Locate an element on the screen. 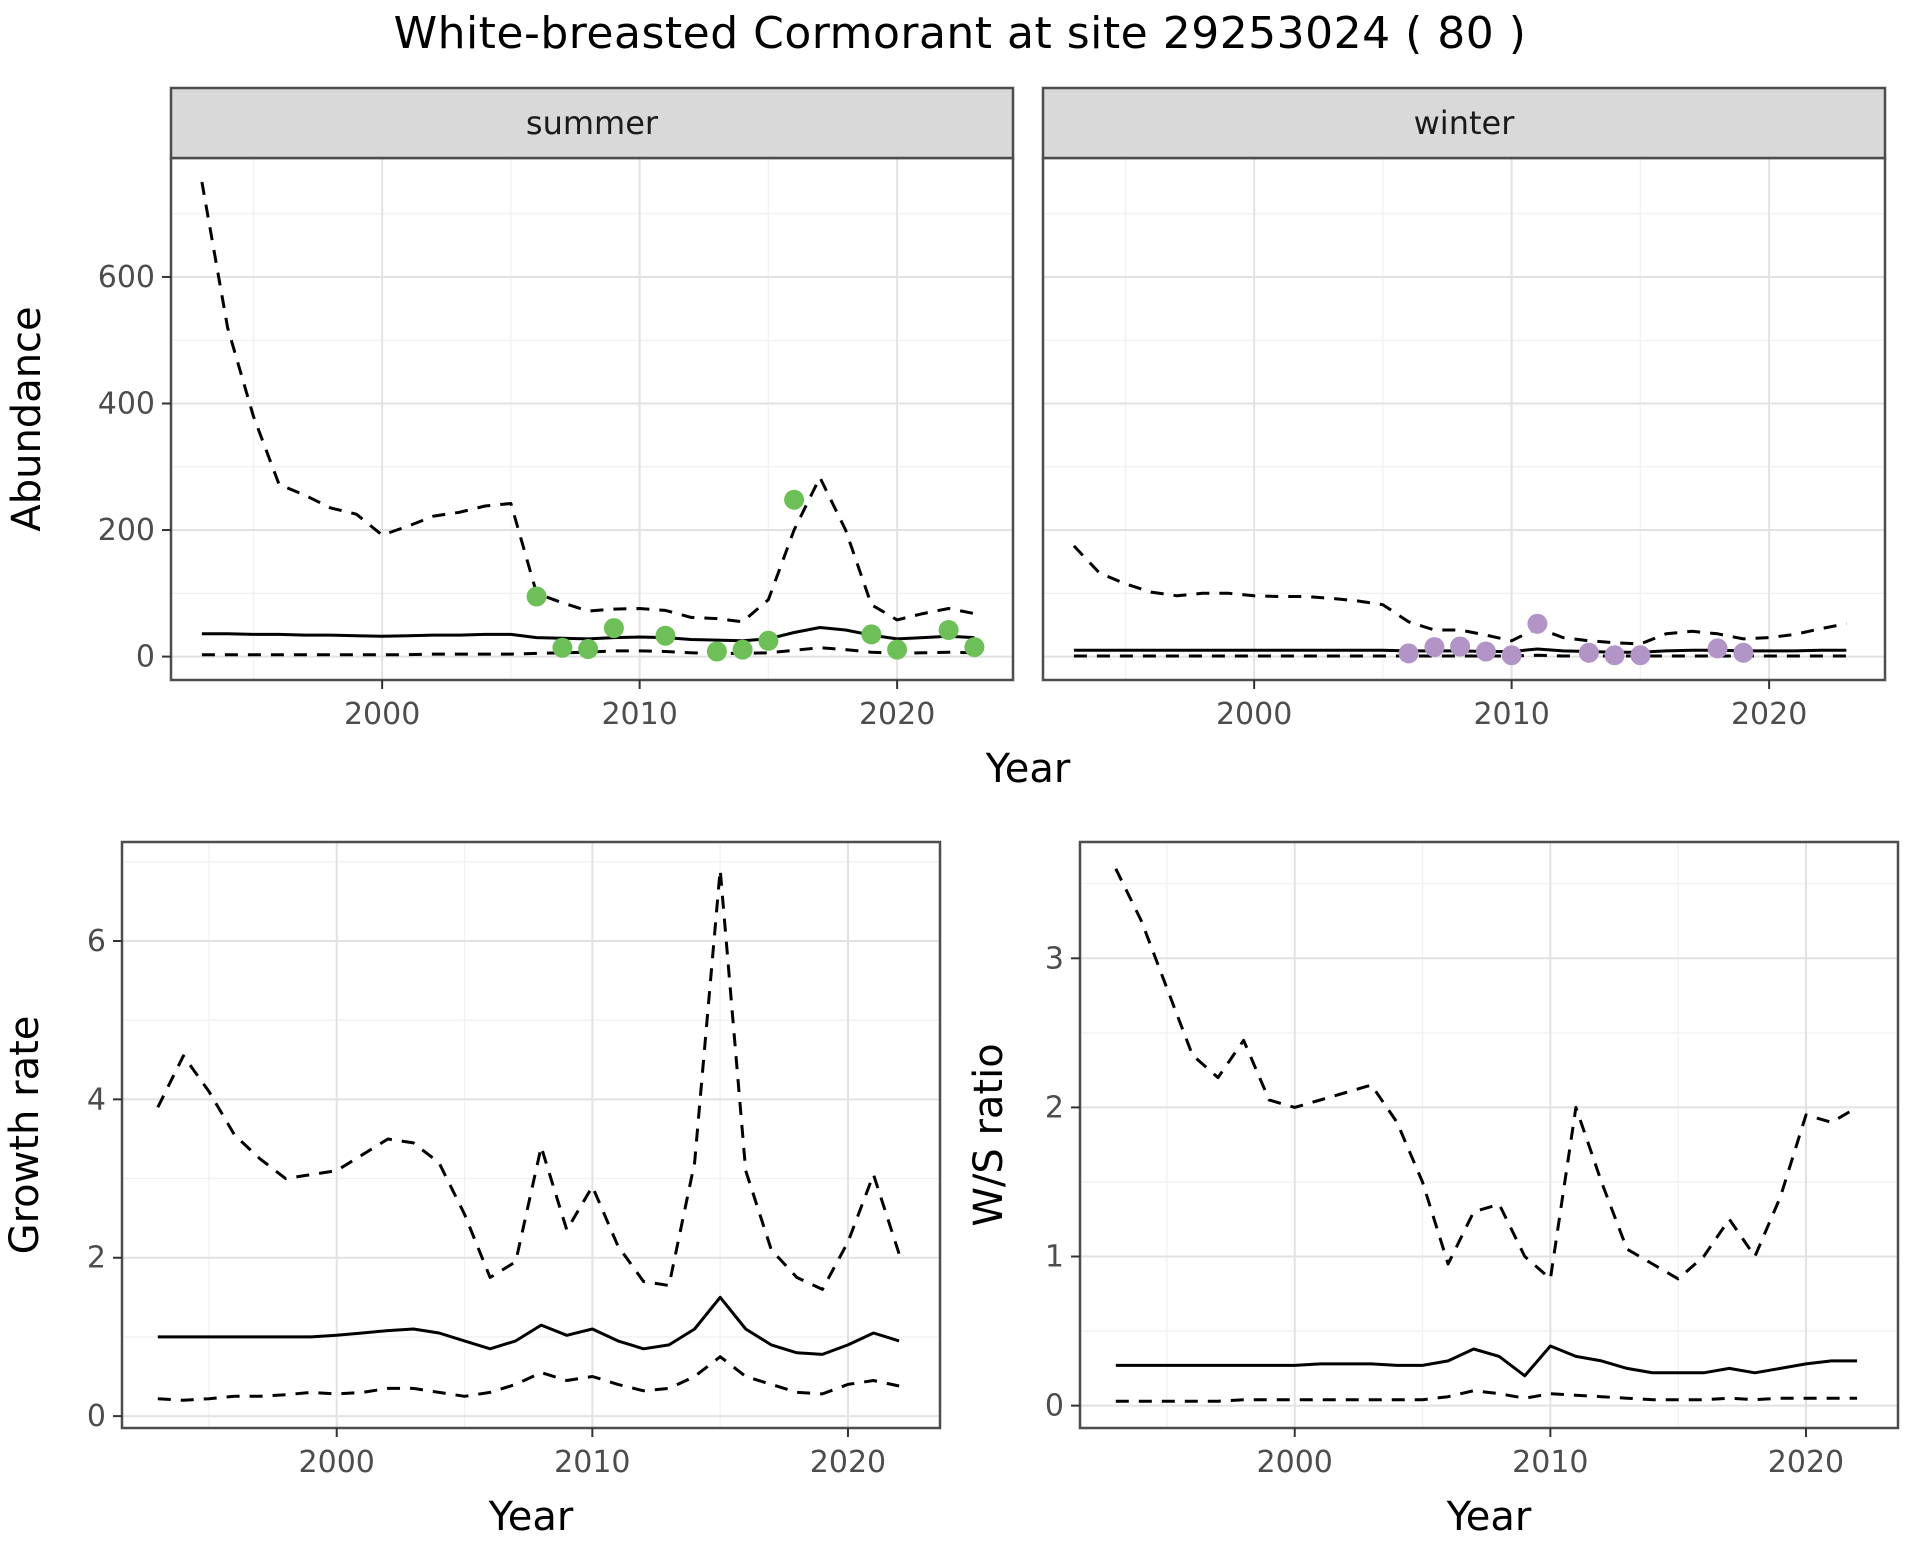 The width and height of the screenshot is (1920, 1560). growth-lower-95ci-line is located at coordinates (528, 1378).